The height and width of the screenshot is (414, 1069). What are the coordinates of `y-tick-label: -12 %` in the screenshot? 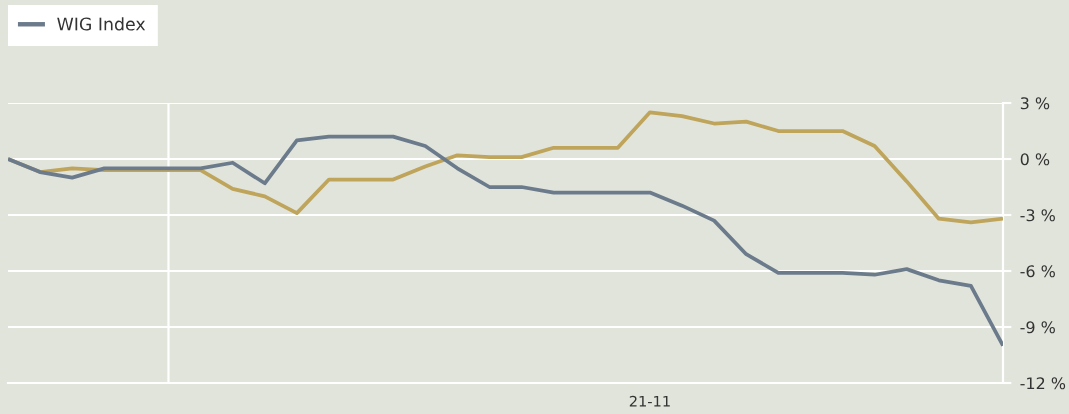 It's located at (1043, 383).